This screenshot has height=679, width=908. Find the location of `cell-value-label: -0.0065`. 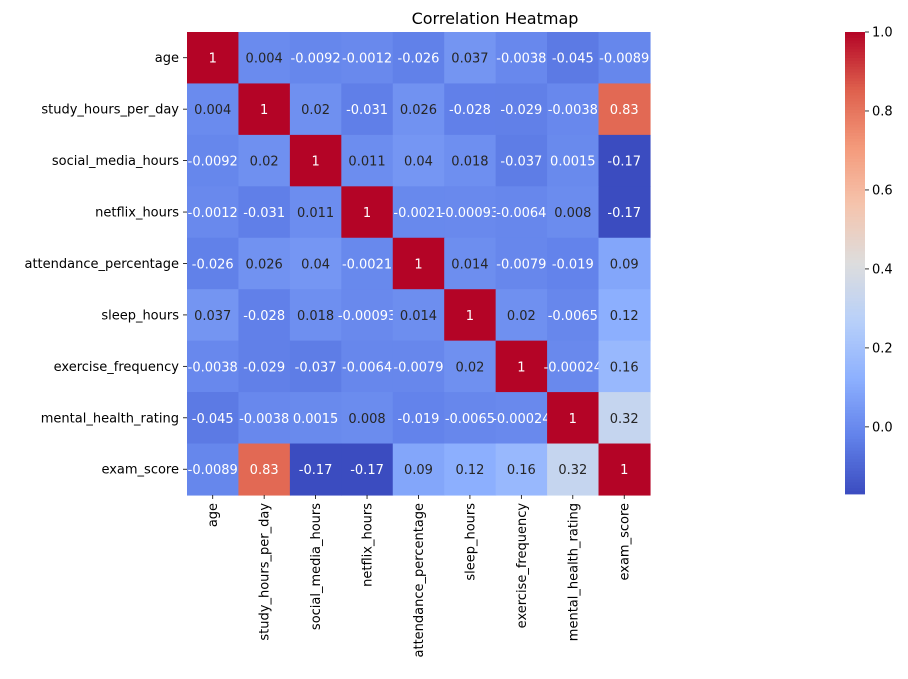

cell-value-label: -0.0065 is located at coordinates (470, 419).